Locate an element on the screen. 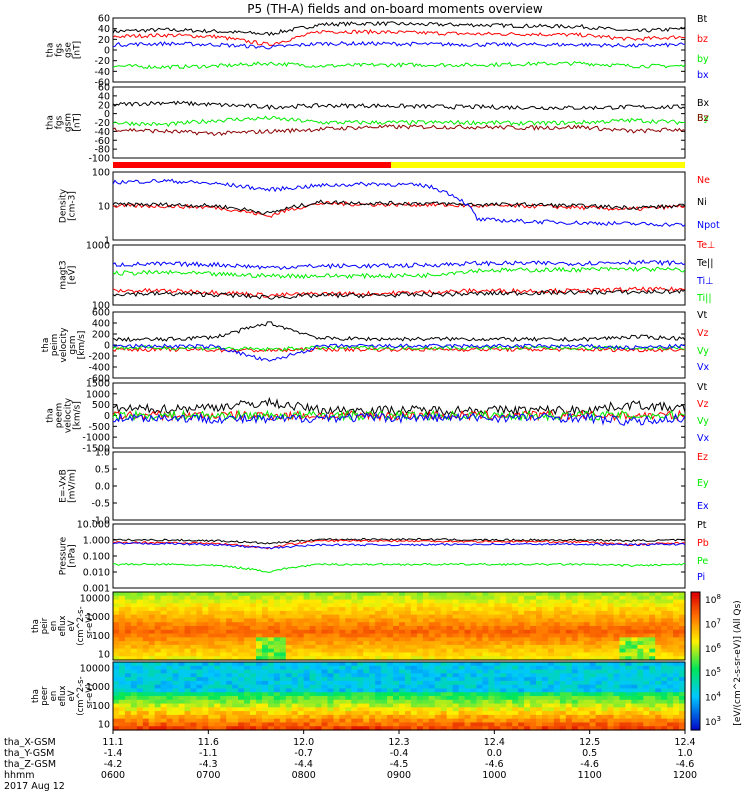  colorbar-tick-label: 106 is located at coordinates (713, 648).